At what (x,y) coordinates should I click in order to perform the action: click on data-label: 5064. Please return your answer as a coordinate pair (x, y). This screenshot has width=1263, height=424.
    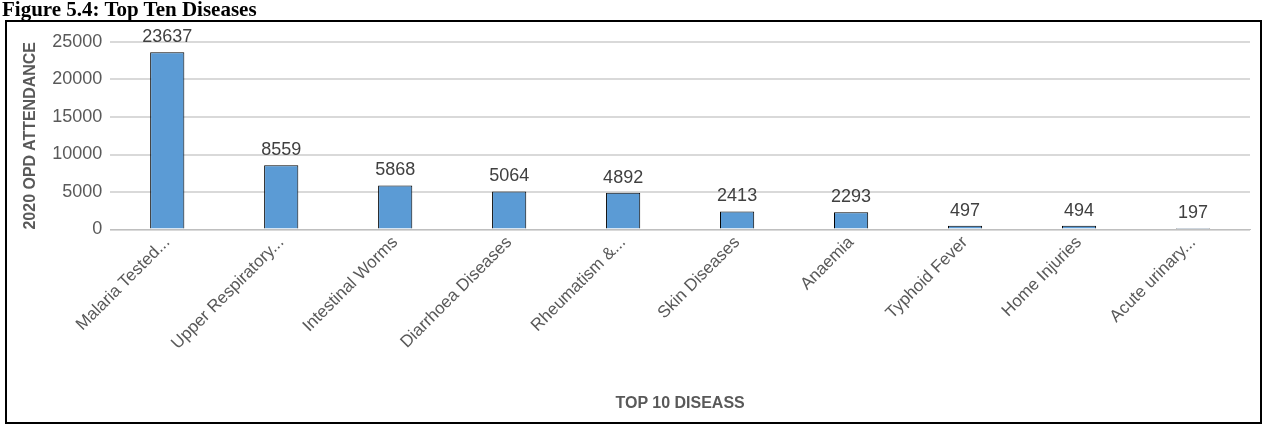
    Looking at the image, I should click on (509, 175).